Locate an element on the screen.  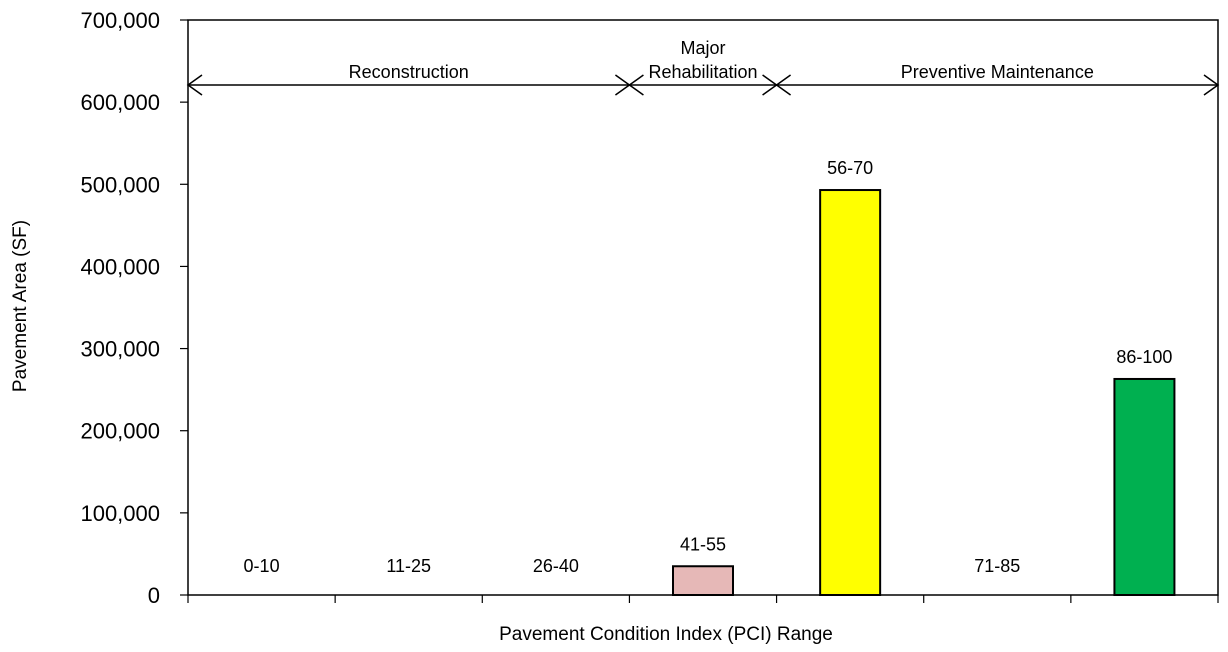
bar-category-label: 11-25 is located at coordinates (408, 566).